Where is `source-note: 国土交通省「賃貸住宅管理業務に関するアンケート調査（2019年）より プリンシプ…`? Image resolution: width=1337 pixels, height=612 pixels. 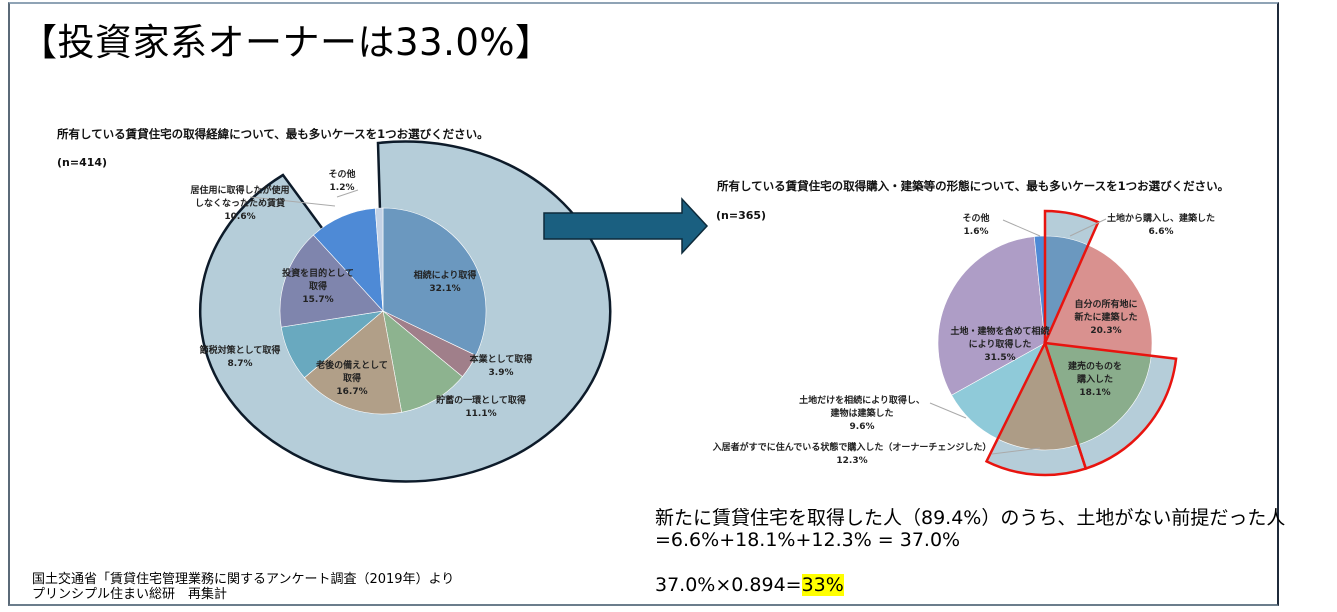
source-note: 国土交通省「賃貸住宅管理業務に関するアンケート調査（2019年）より プリンシプ… is located at coordinates (243, 587).